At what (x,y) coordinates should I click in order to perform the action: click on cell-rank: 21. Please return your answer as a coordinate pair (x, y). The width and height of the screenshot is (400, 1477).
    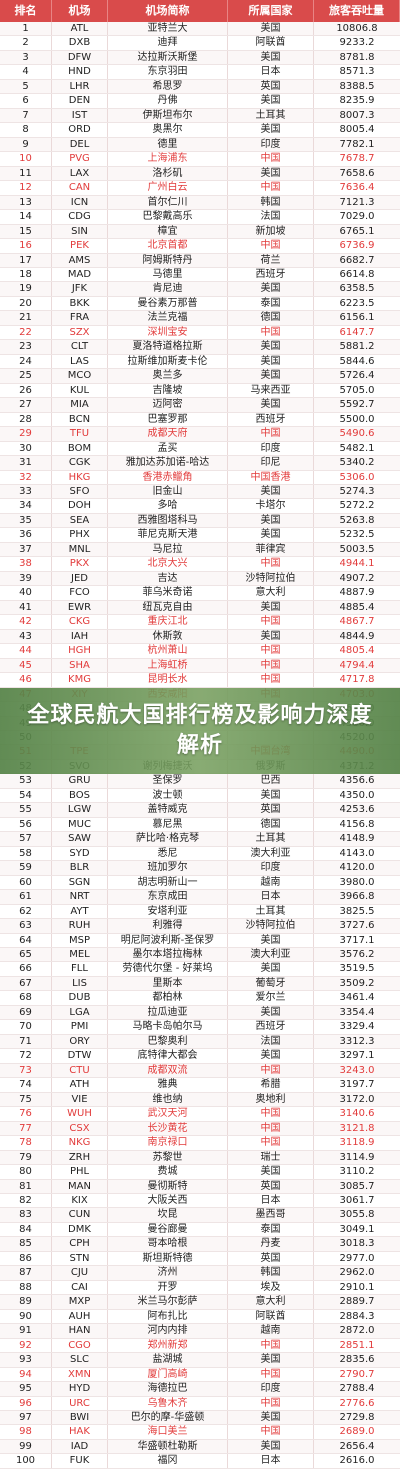
    Looking at the image, I should click on (26, 318).